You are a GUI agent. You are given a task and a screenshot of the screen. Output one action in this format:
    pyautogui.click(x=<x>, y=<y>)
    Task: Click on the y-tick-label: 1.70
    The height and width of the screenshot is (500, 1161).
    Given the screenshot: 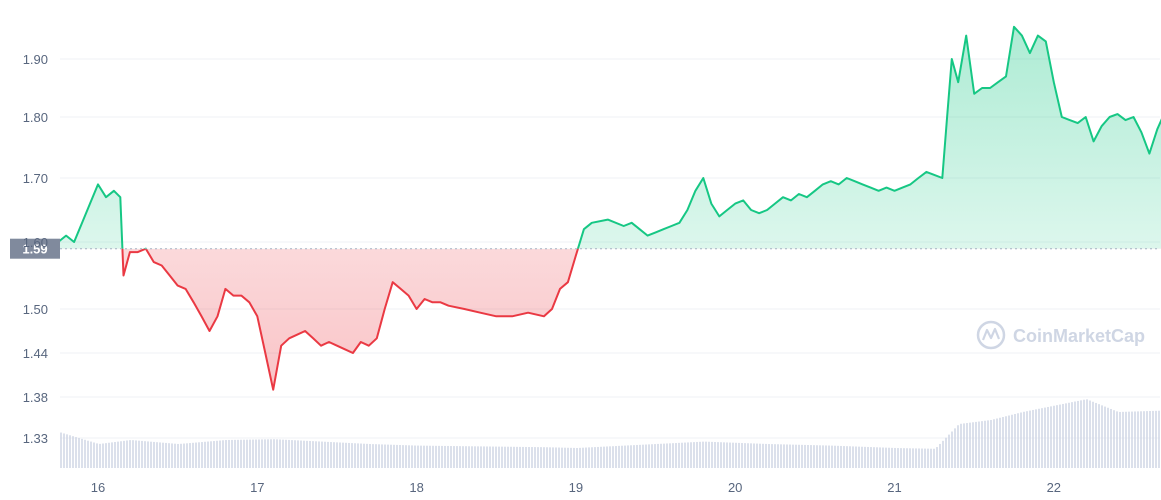 What is the action you would take?
    pyautogui.click(x=35, y=178)
    